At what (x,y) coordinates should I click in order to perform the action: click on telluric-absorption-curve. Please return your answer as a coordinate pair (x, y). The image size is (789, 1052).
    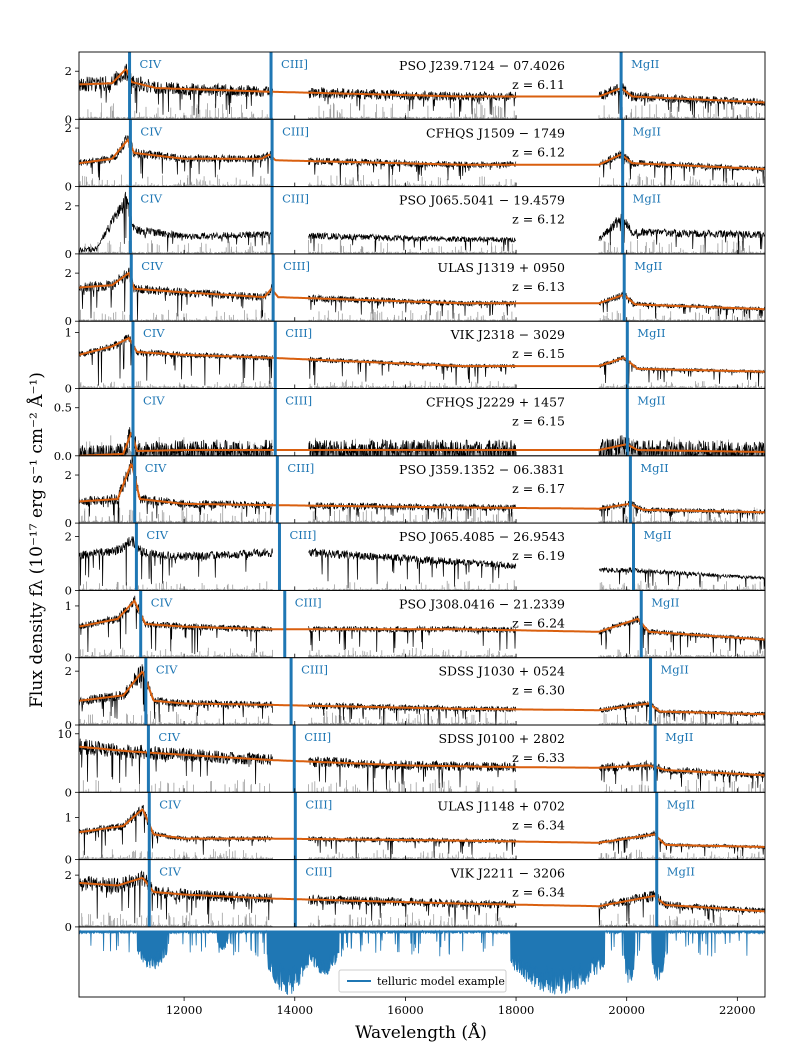
    Looking at the image, I should click on (422, 962).